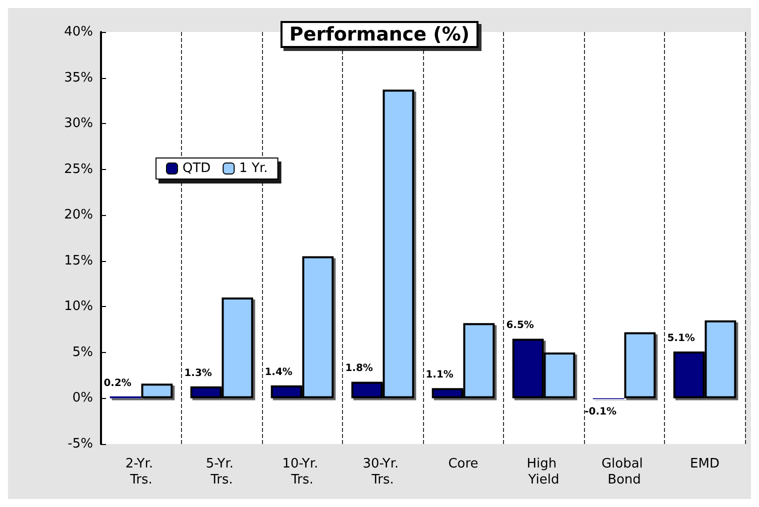 This screenshot has width=759, height=507. I want to click on data-label: 1.3%, so click(198, 373).